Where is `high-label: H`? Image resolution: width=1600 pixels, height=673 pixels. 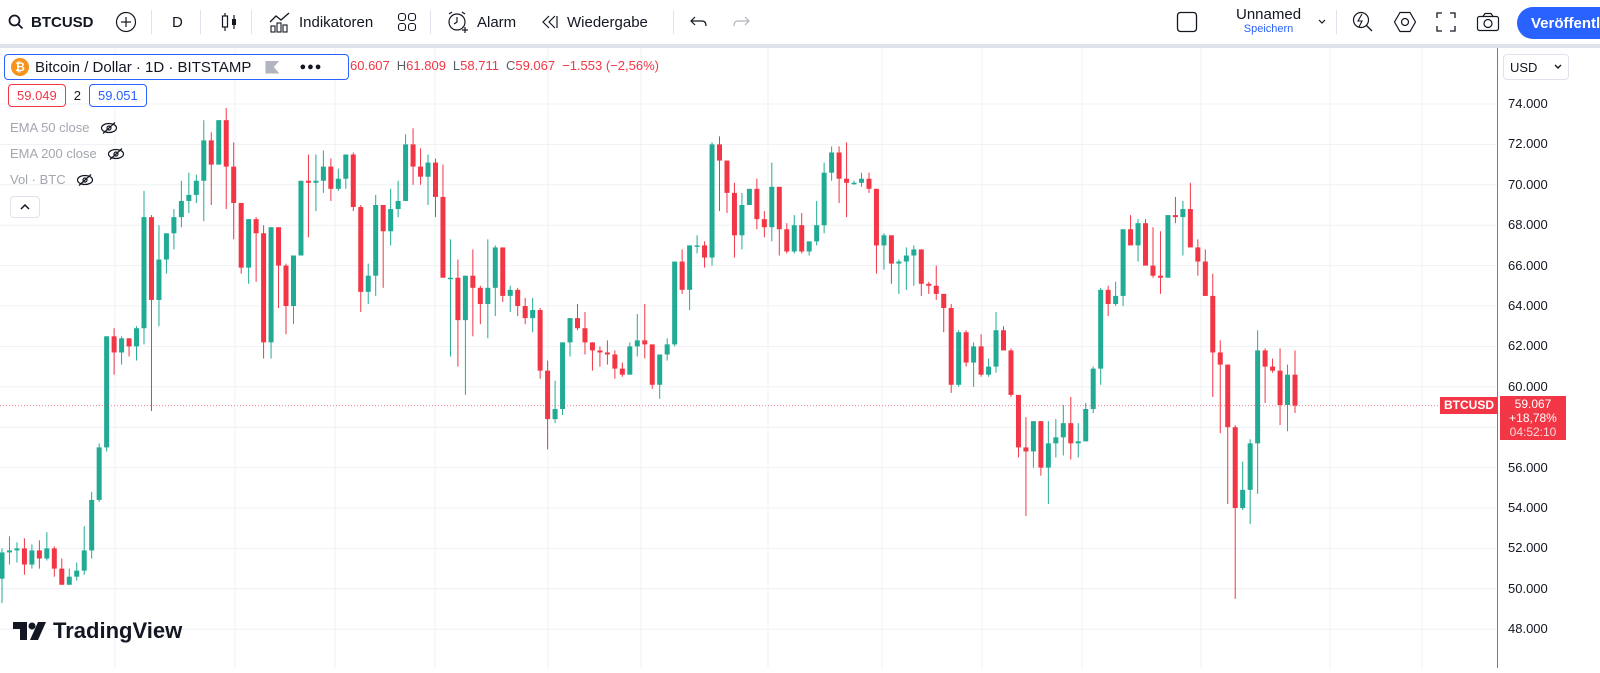 high-label: H is located at coordinates (401, 65).